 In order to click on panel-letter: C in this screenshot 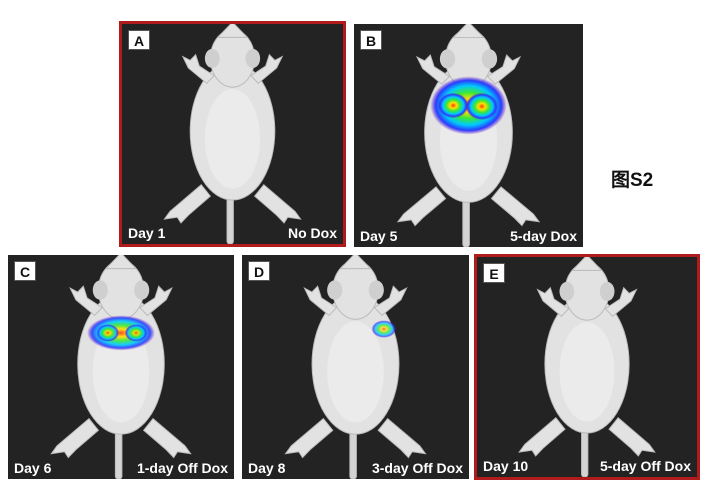, I will do `click(25, 271)`.